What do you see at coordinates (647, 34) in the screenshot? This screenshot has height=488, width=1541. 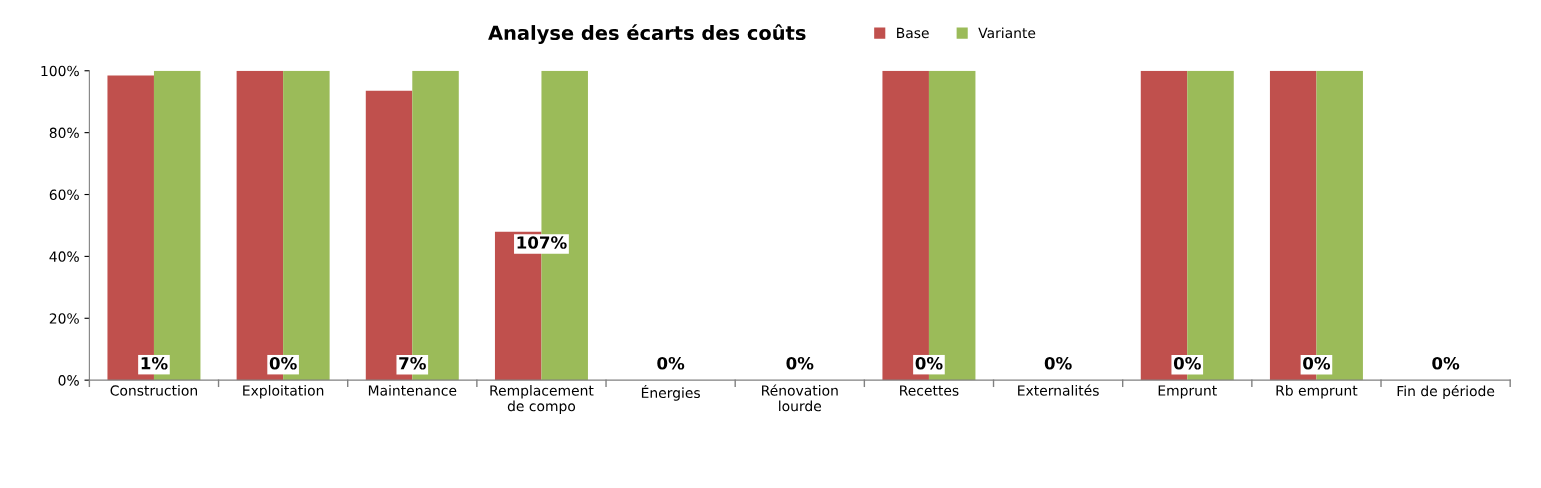 I see `chart-title: Analyse des écarts des coûts` at bounding box center [647, 34].